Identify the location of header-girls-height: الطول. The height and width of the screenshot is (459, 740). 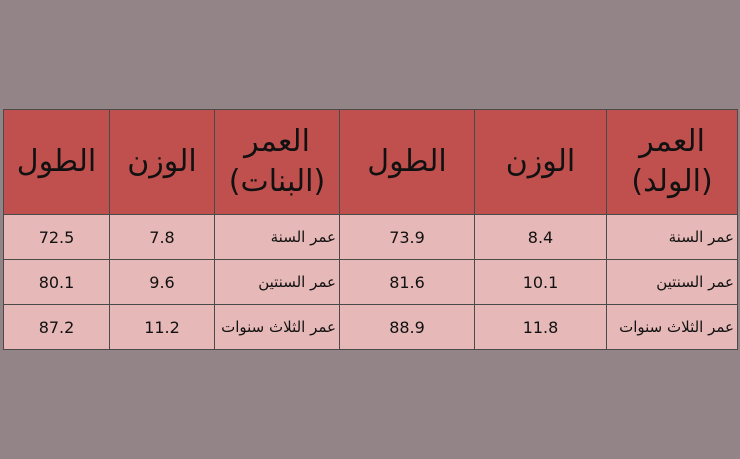
(56, 162).